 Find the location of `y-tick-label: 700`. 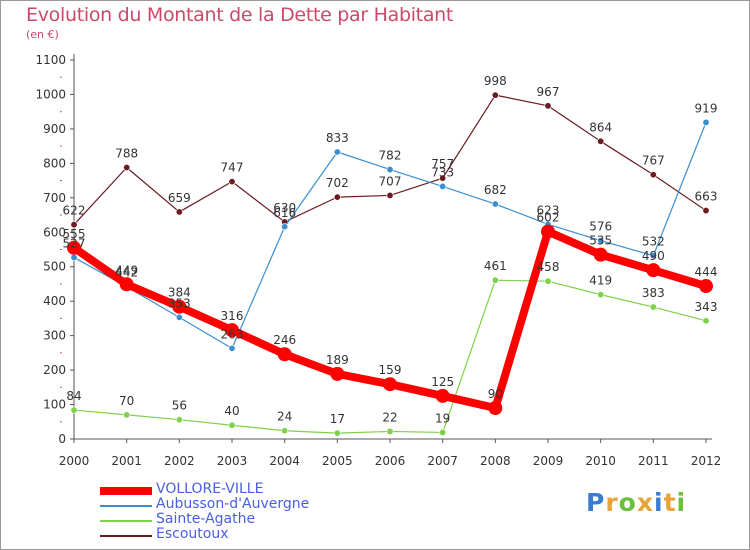

y-tick-label: 700 is located at coordinates (54, 198).